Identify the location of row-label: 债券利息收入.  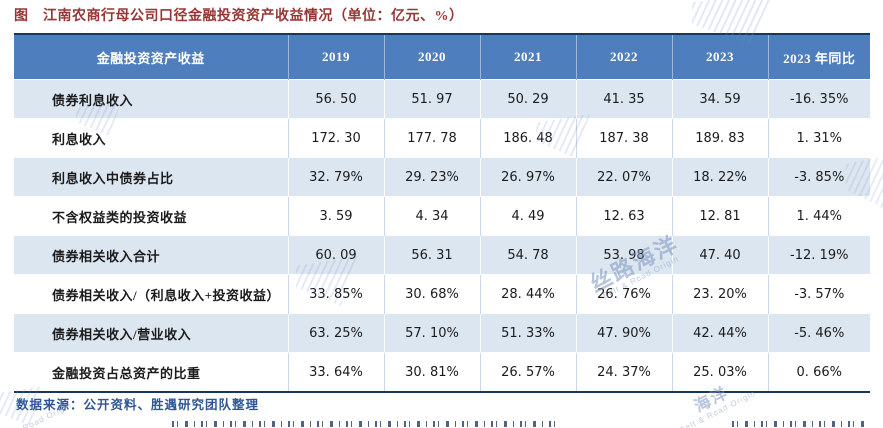
(93, 100).